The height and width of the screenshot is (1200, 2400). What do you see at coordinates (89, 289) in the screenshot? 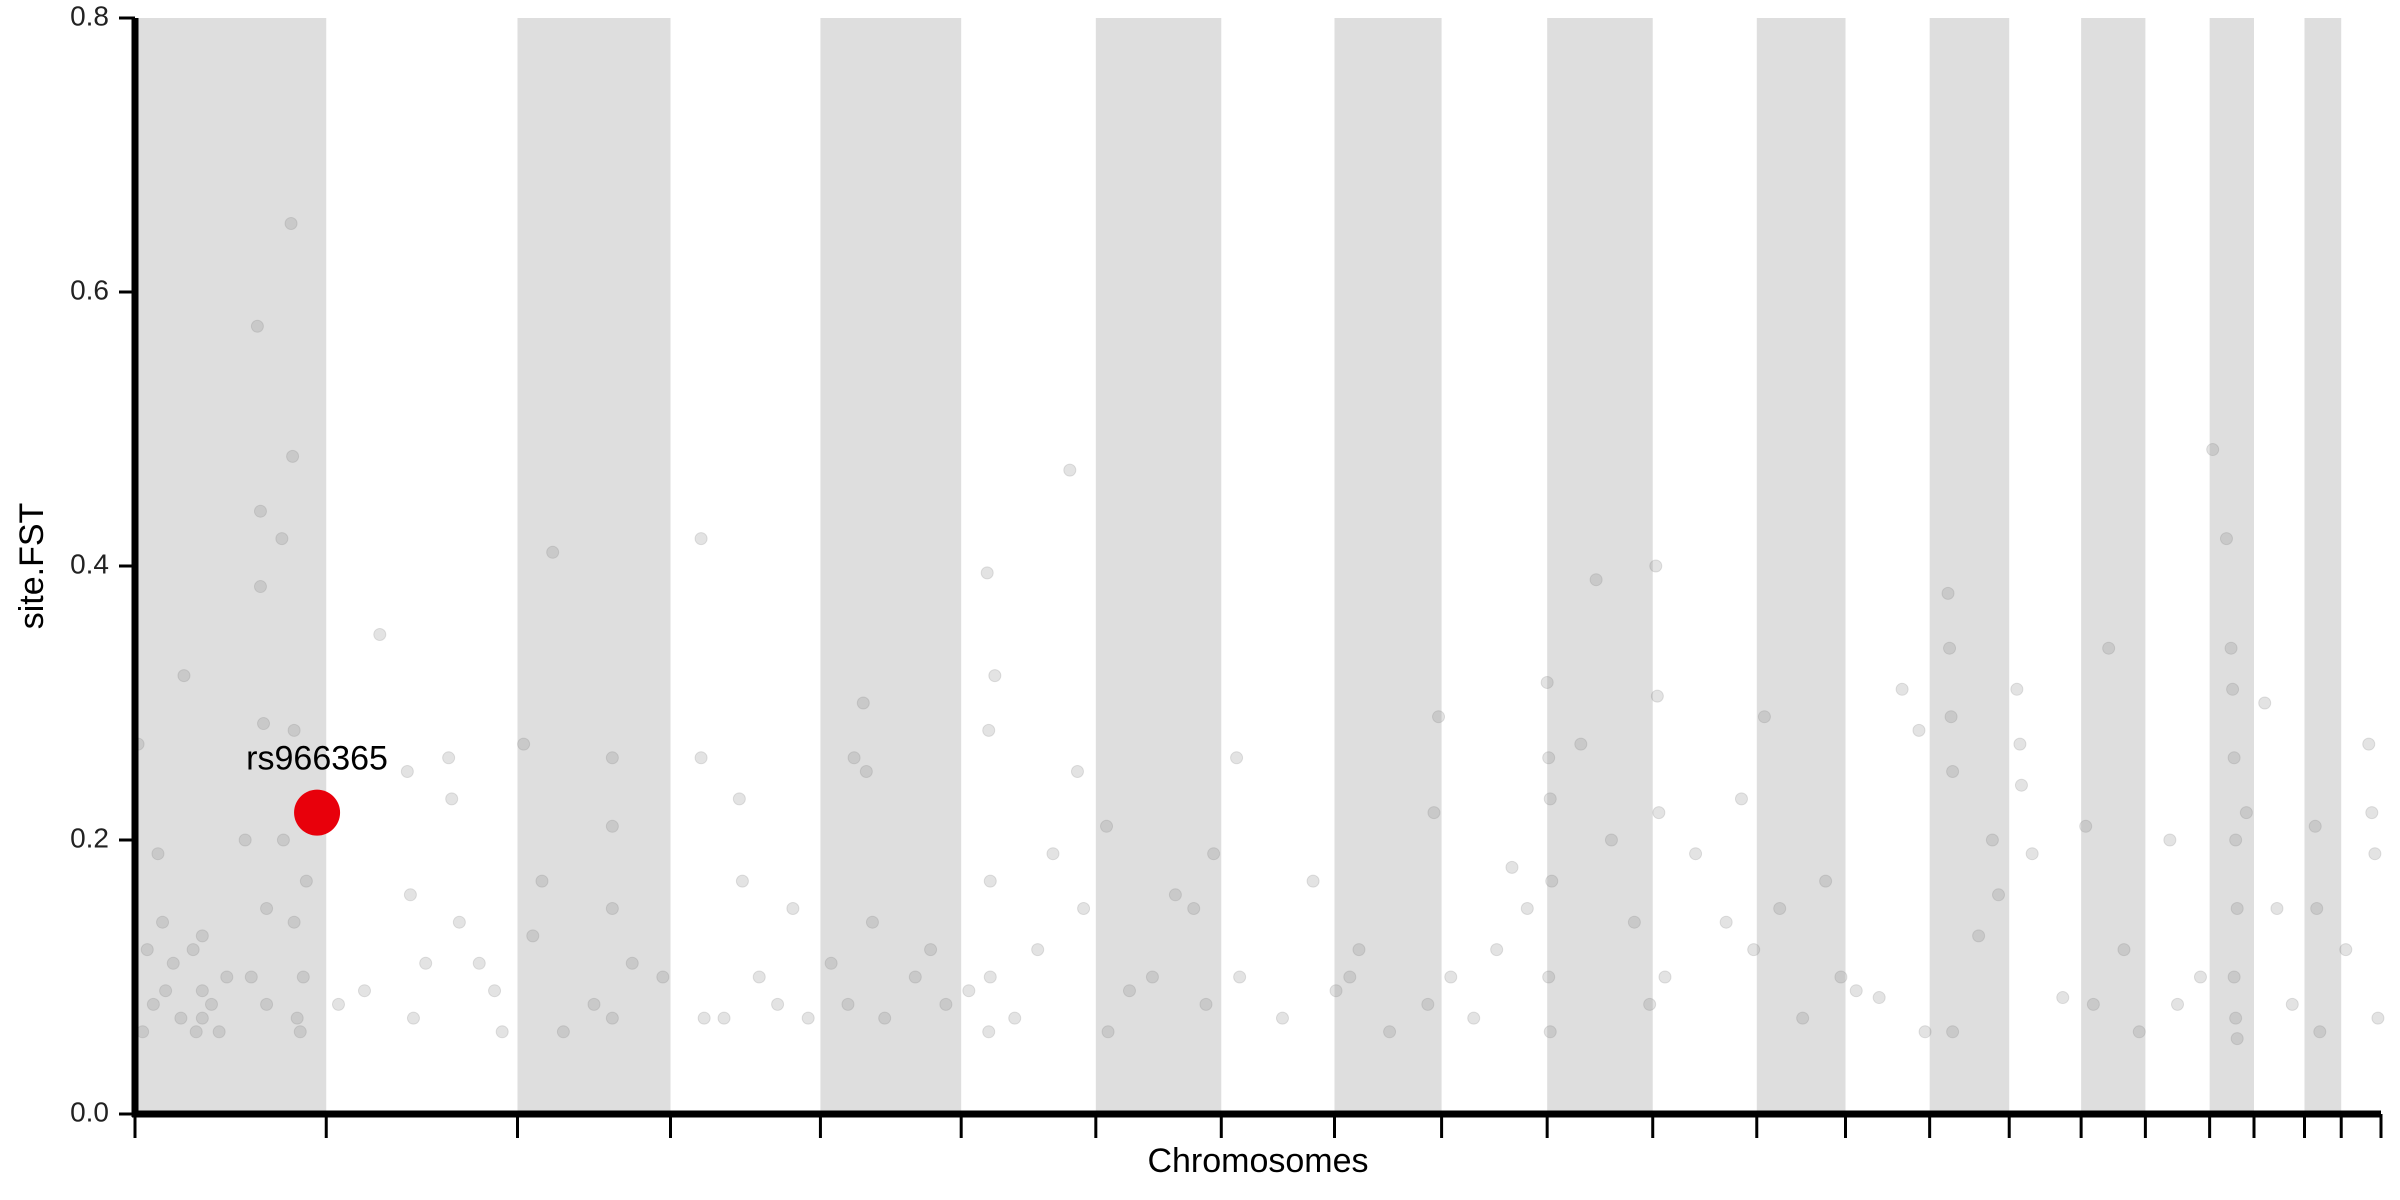
I see `y-tick-label: 0.6` at bounding box center [89, 289].